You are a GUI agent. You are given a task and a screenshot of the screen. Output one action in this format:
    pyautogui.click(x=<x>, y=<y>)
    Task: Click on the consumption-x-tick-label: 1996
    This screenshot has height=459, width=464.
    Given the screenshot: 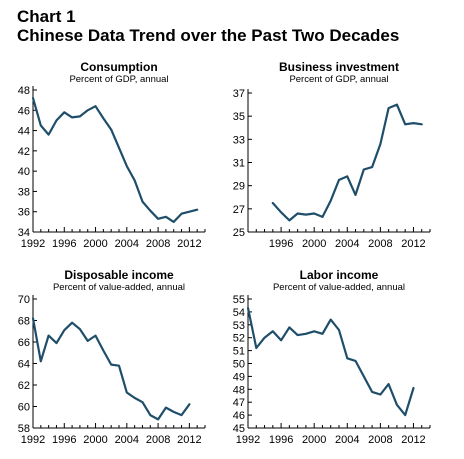 What is the action you would take?
    pyautogui.click(x=64, y=244)
    